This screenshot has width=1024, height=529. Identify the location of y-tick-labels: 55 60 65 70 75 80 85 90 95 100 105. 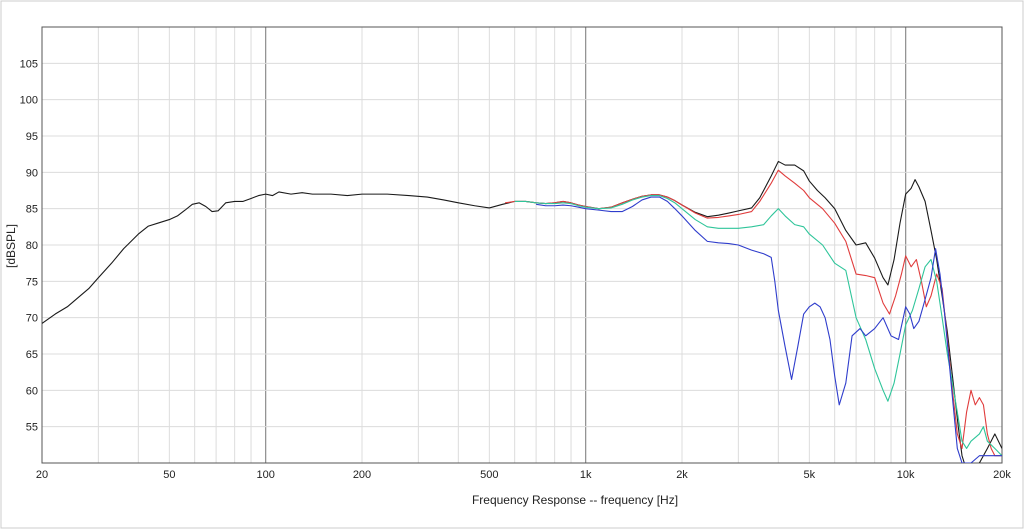
(29, 245).